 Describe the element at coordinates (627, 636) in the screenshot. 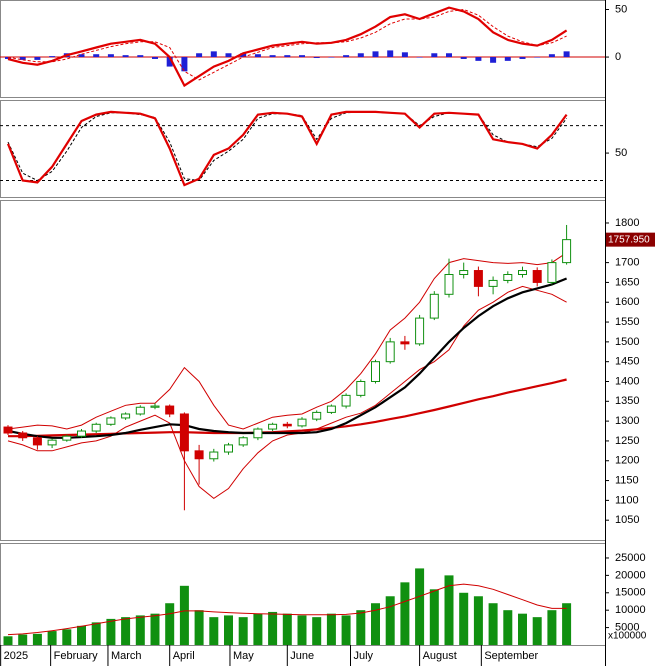

I see `multiplier-label: x100000` at that location.